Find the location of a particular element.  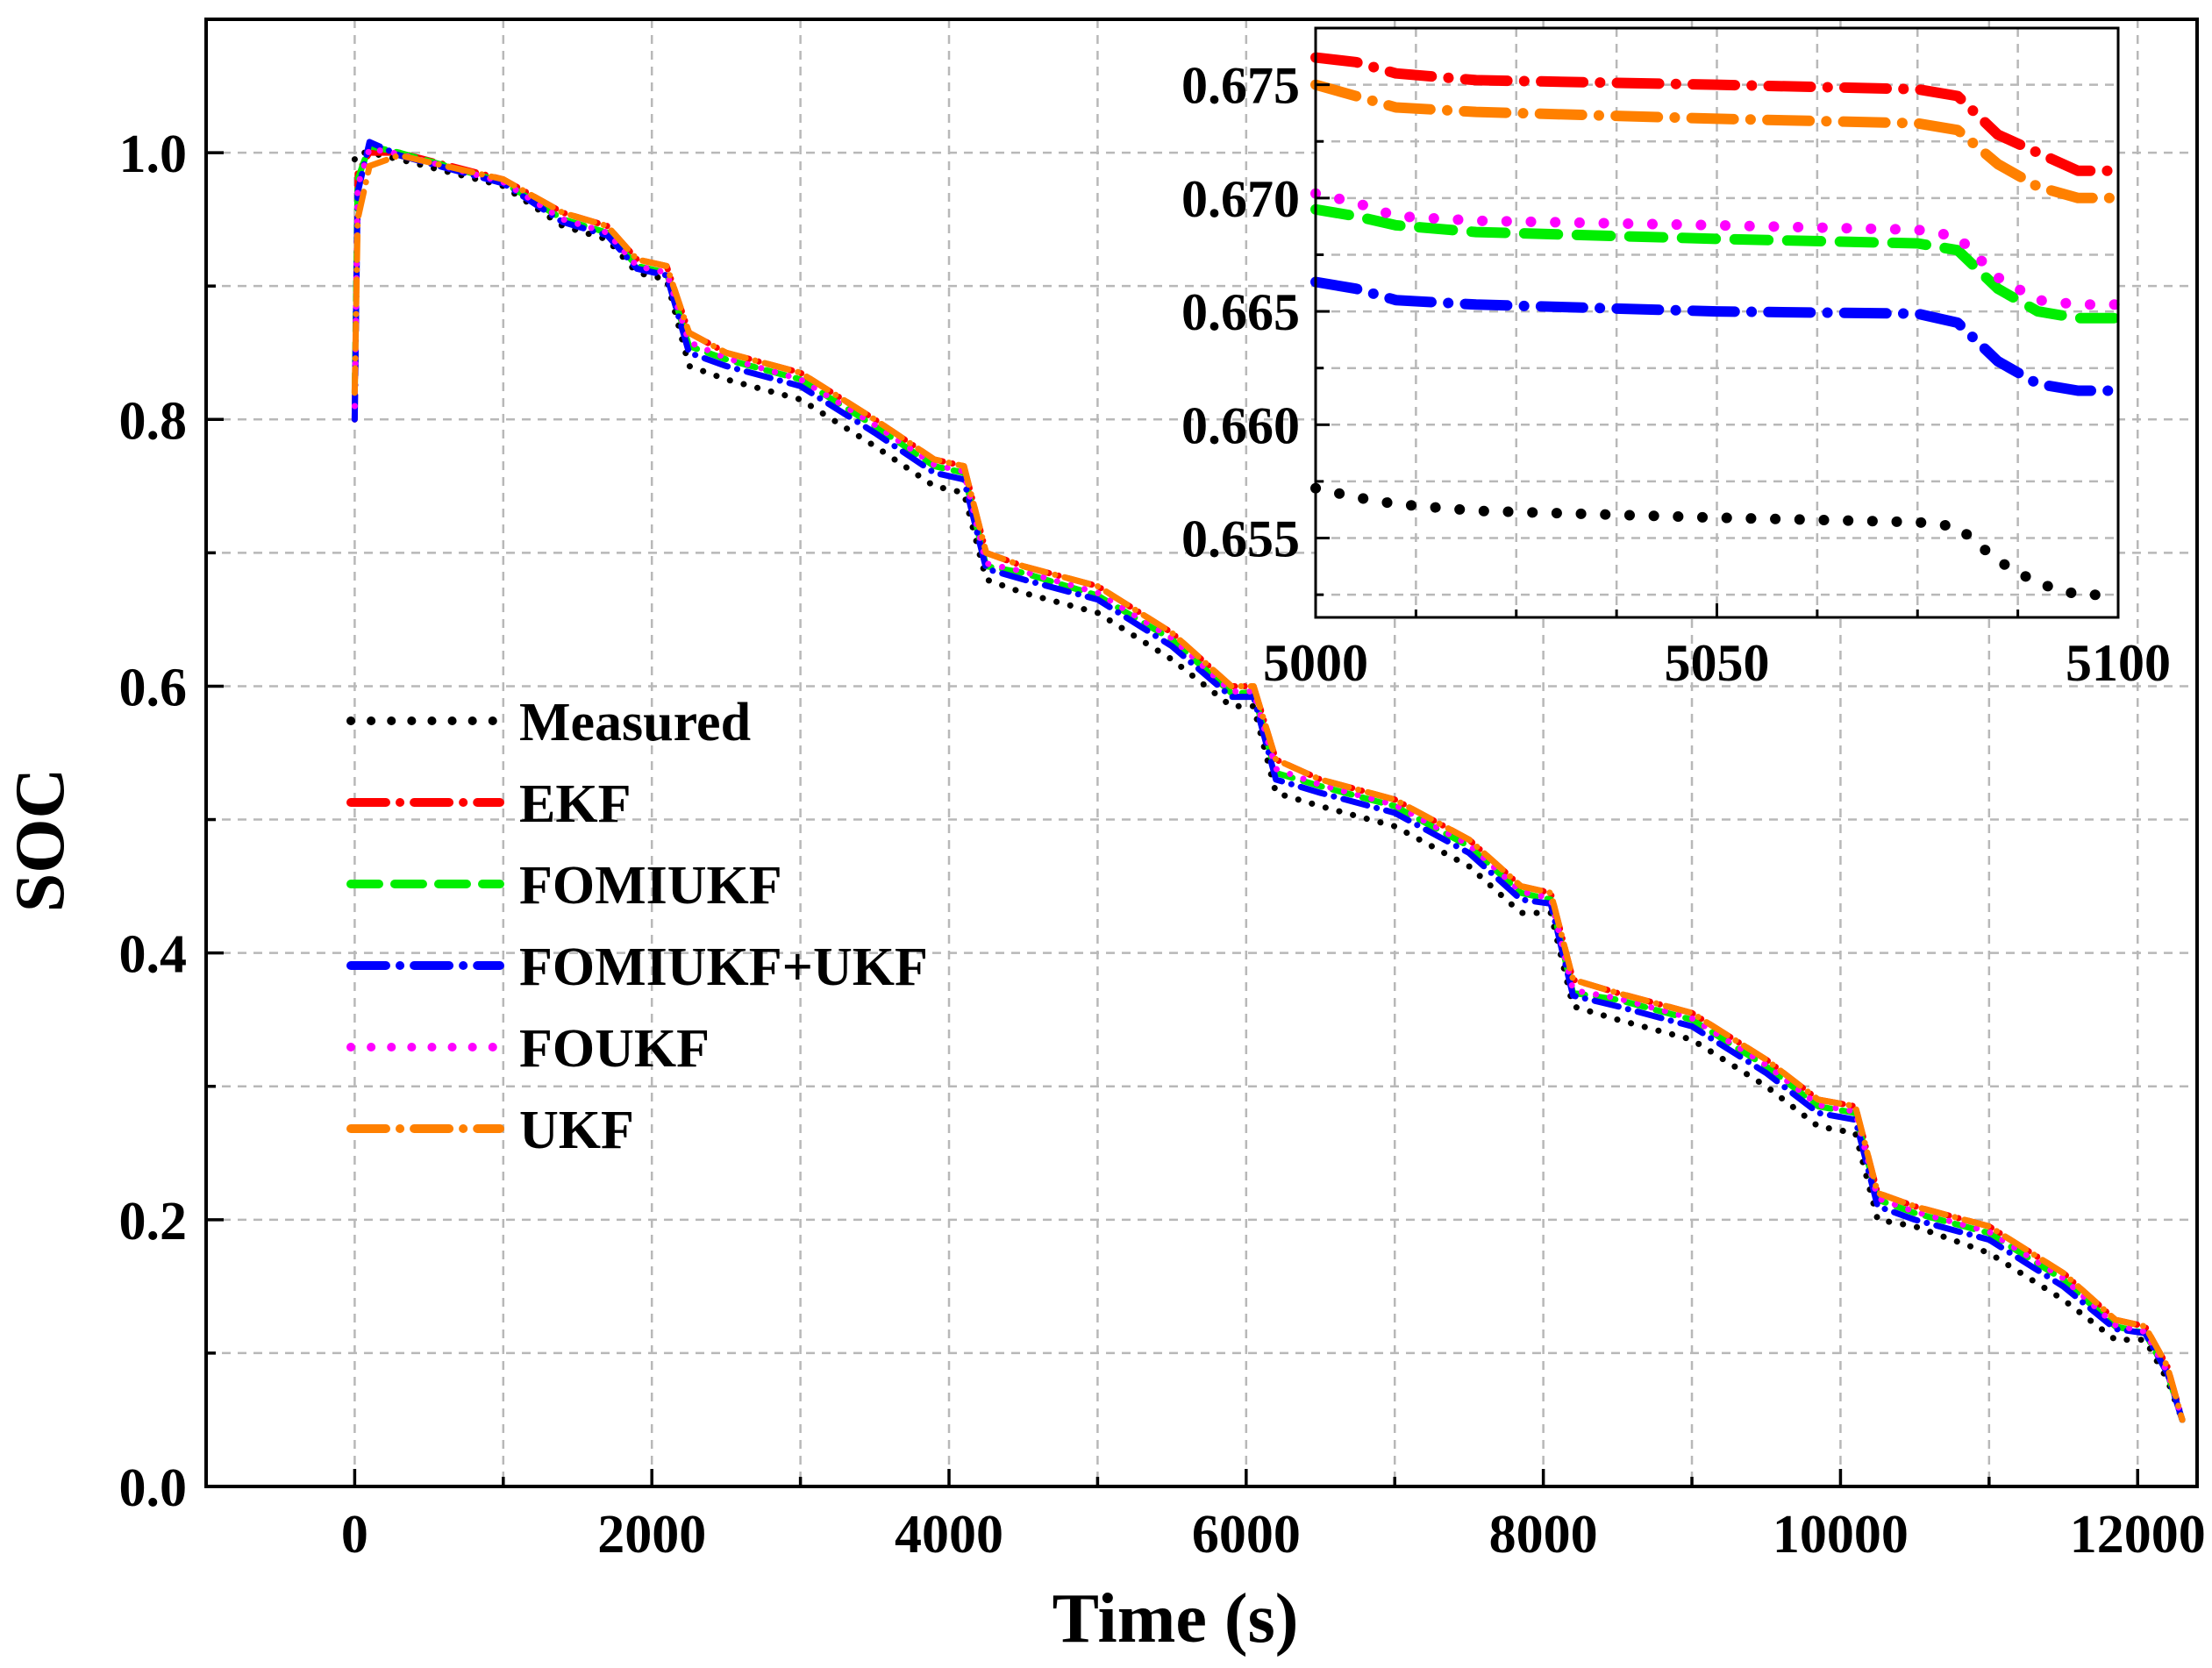

inset-series-line-ukf is located at coordinates (1716, 141).